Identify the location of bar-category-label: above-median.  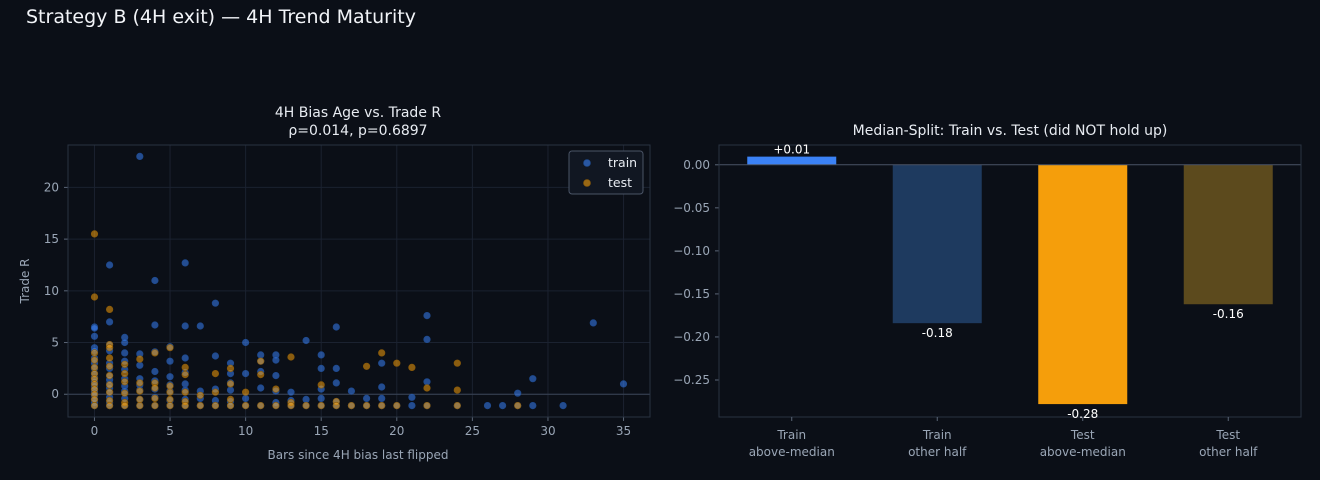
(792, 452).